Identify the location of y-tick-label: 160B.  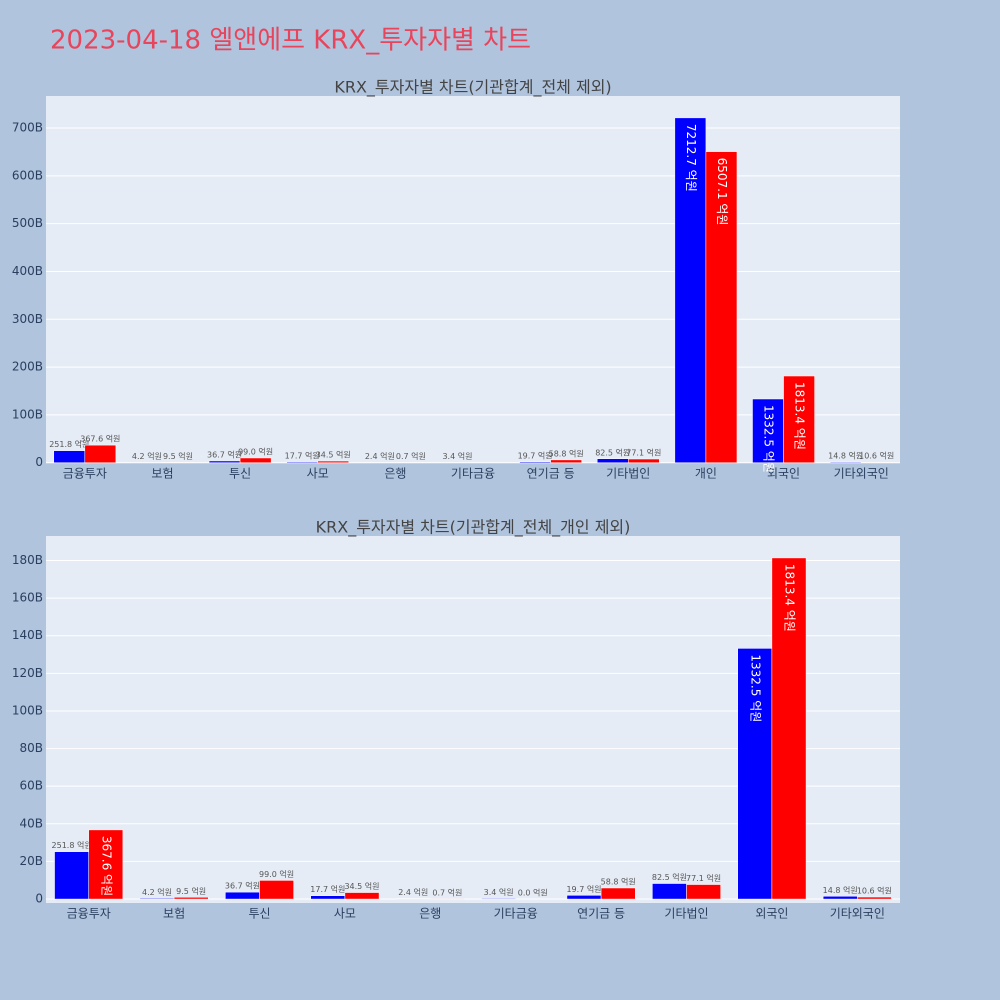
(27, 598).